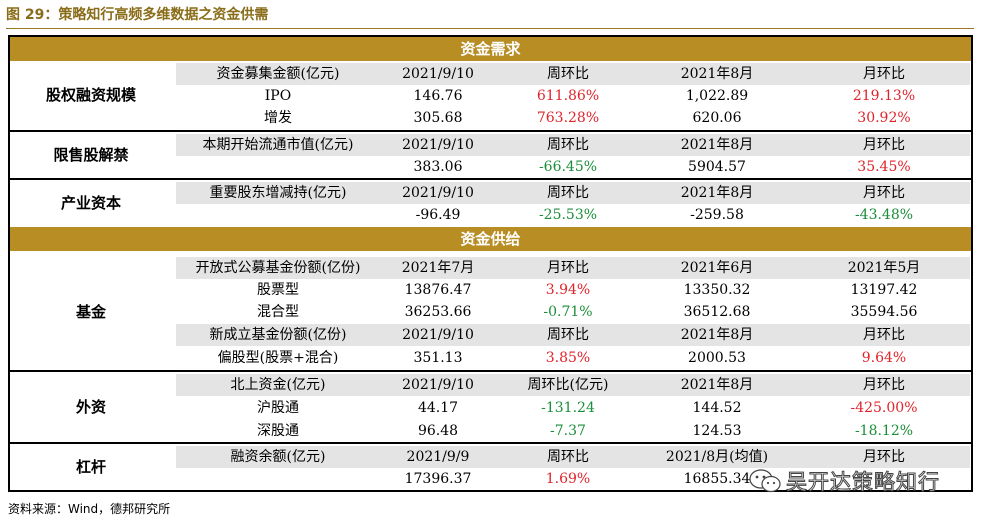 This screenshot has height=523, width=983. I want to click on value-cell: 124.53, so click(717, 431).